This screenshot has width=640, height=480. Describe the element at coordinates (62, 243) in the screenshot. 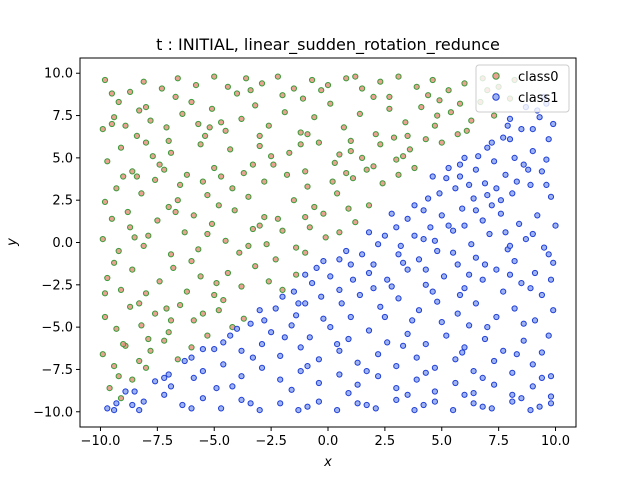

I see `y-tick-label: 0.0` at that location.